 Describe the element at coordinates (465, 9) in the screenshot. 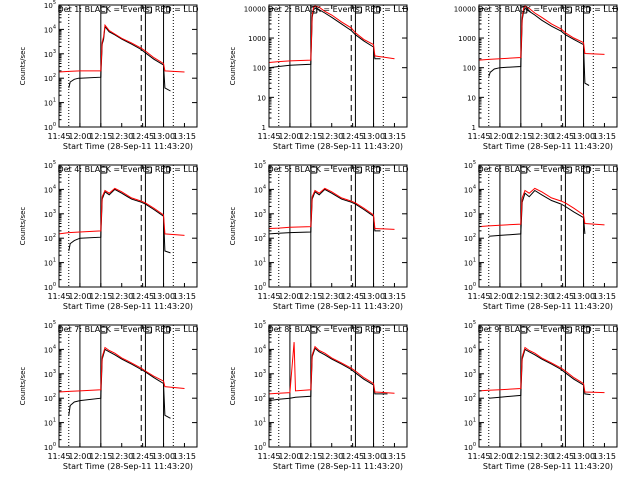

I see `y-tick-label: 10000` at that location.